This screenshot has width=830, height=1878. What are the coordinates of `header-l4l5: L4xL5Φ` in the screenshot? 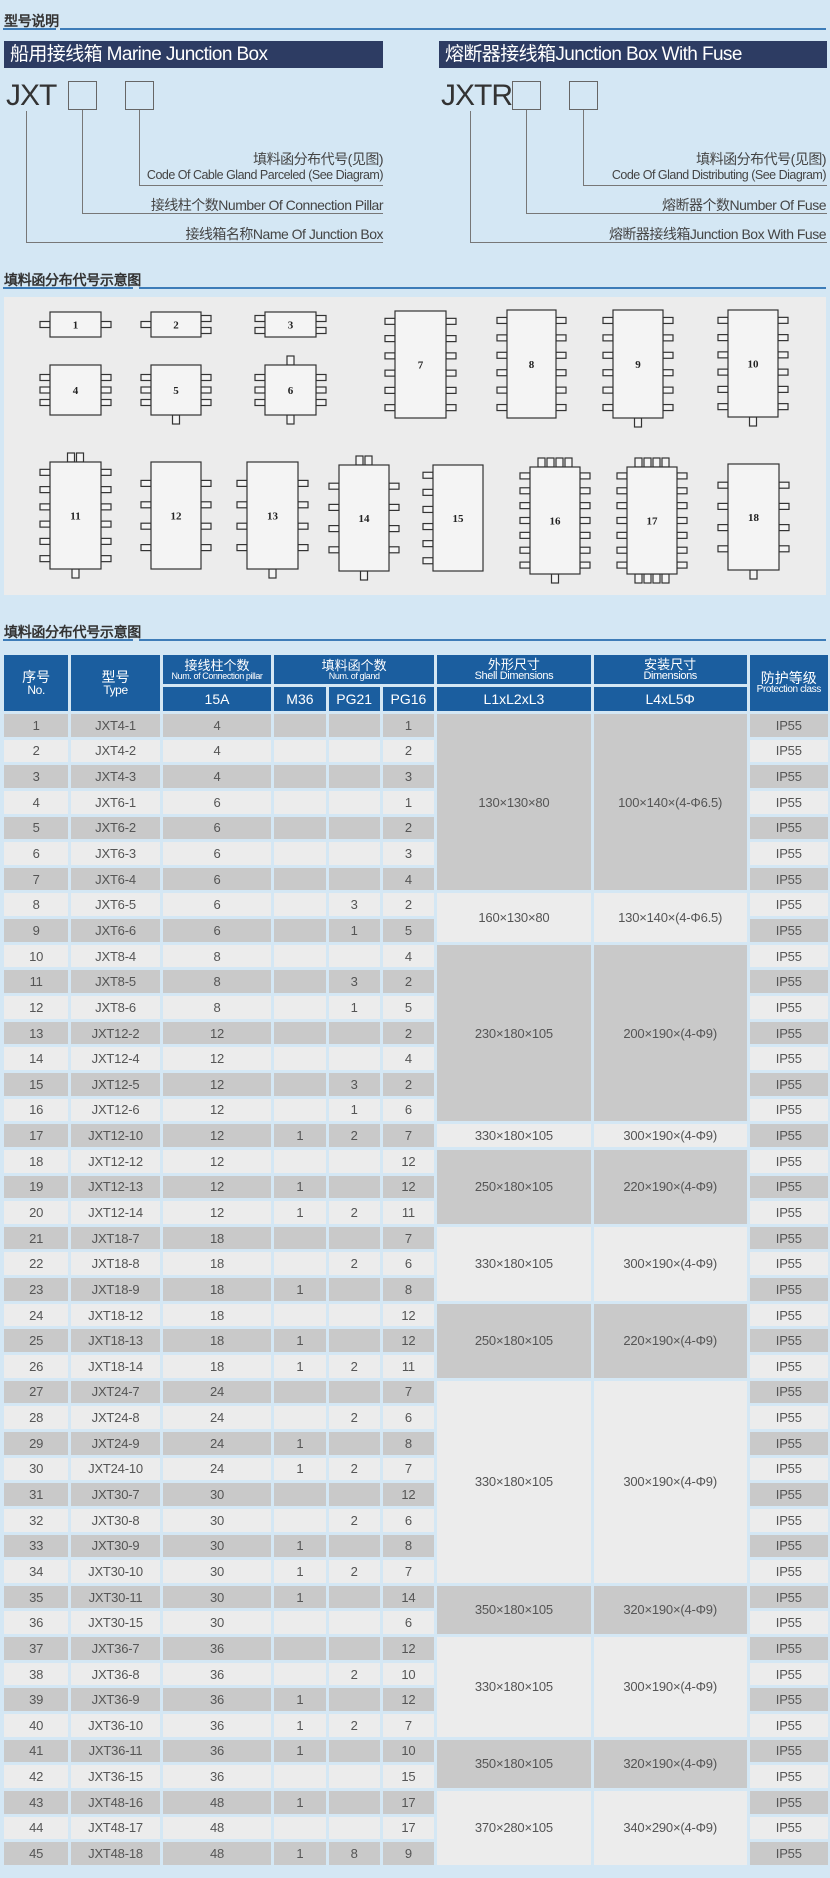 It's located at (670, 699).